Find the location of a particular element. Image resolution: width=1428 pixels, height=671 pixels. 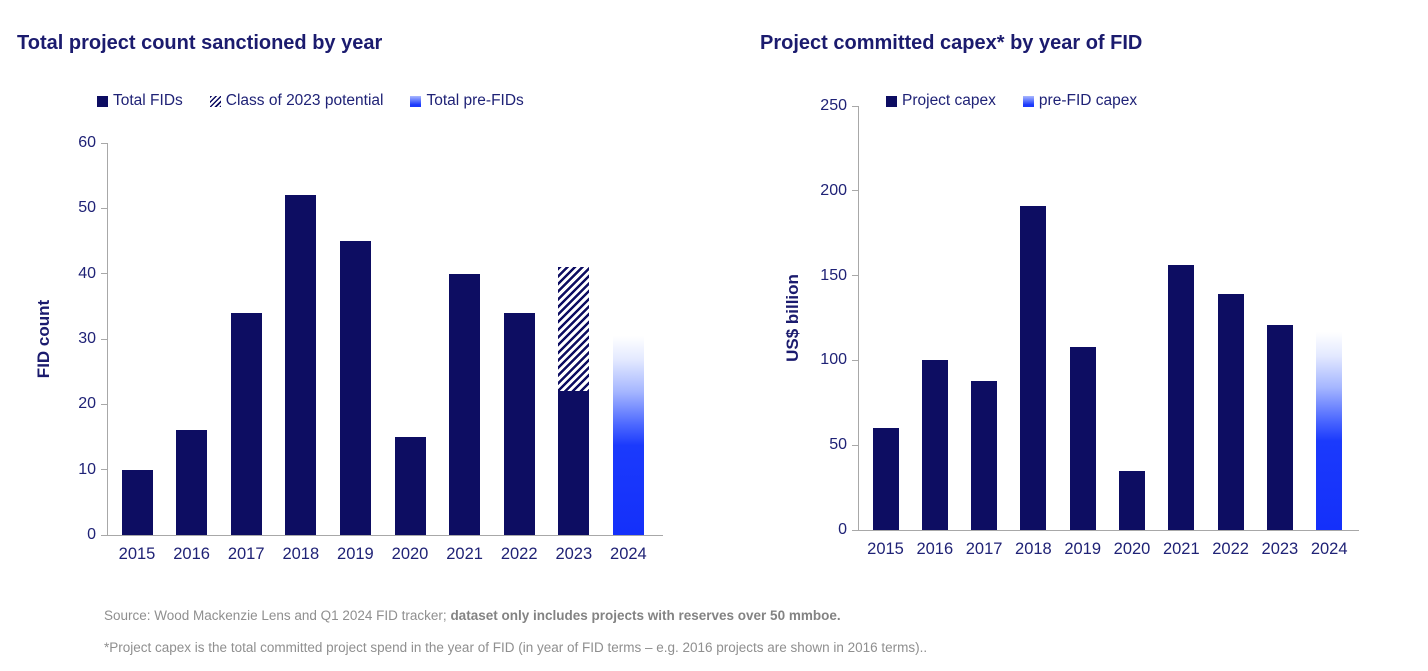

y-tick-label-150: 150 is located at coordinates (833, 275).